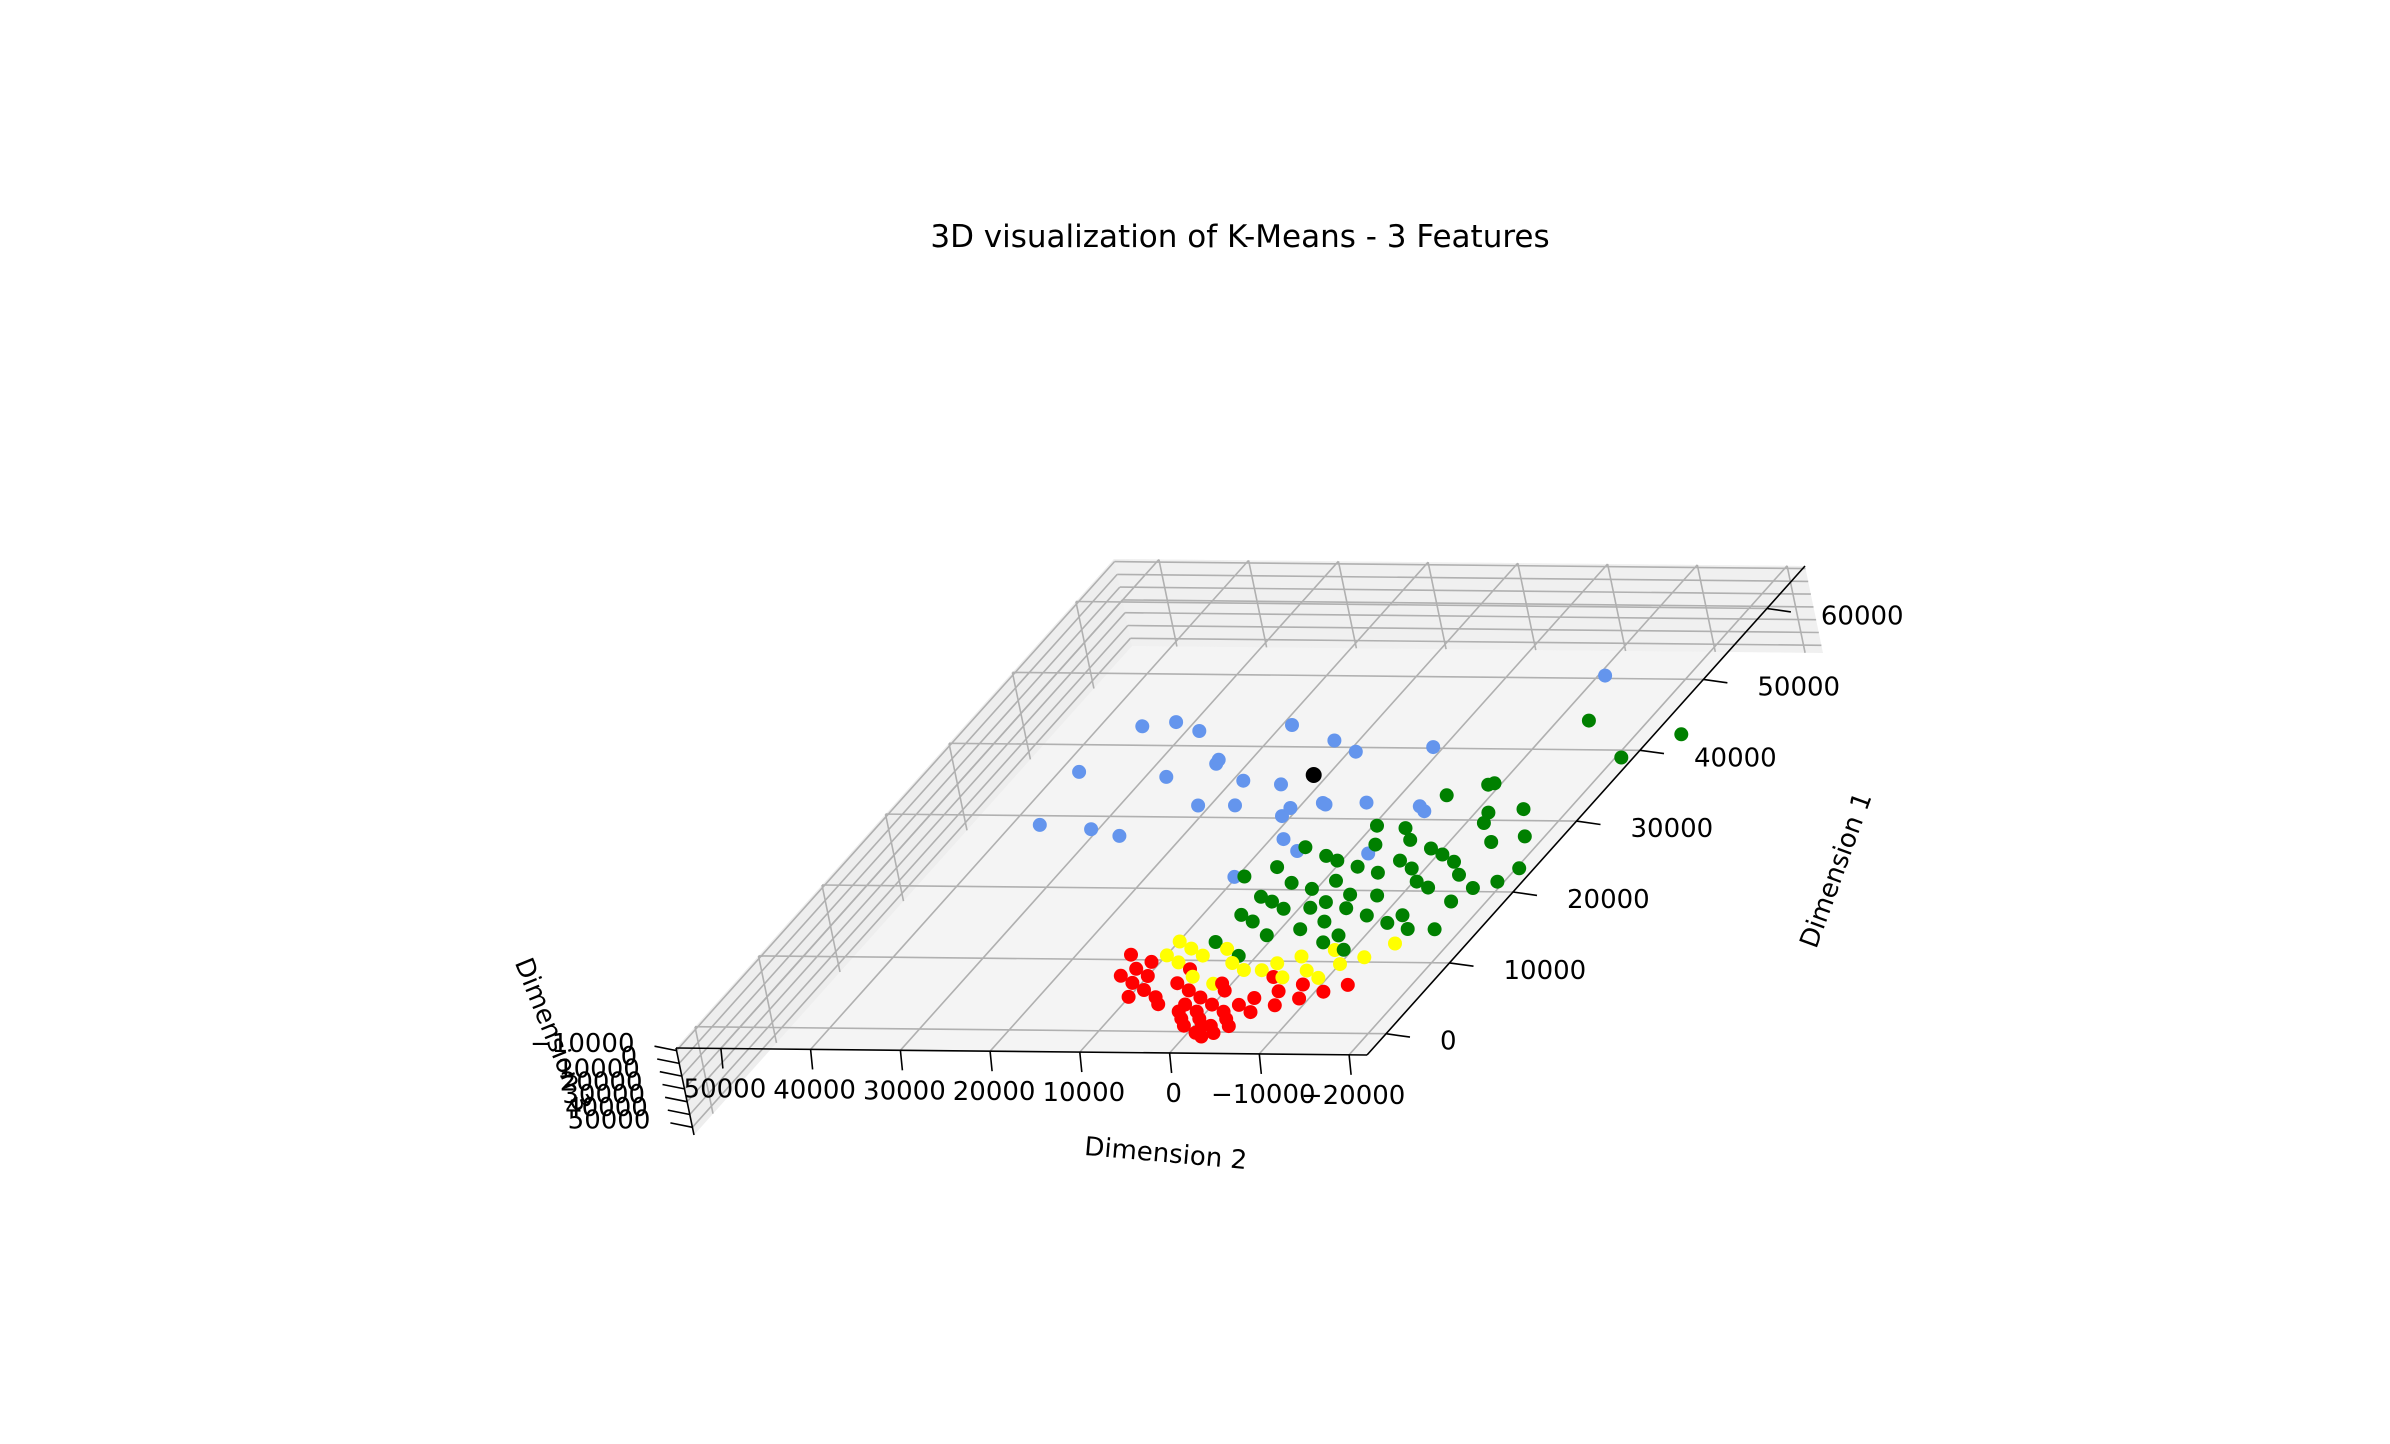 The height and width of the screenshot is (1444, 2390). I want to click on data-points, so click(1360, 856).